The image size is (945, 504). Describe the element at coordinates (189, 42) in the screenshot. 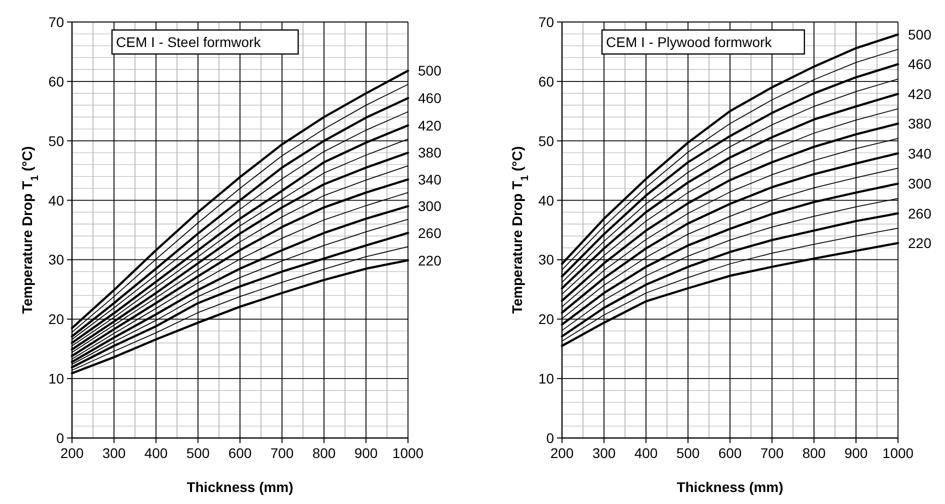

I see `annotation: CEM I - Steel formwork` at that location.